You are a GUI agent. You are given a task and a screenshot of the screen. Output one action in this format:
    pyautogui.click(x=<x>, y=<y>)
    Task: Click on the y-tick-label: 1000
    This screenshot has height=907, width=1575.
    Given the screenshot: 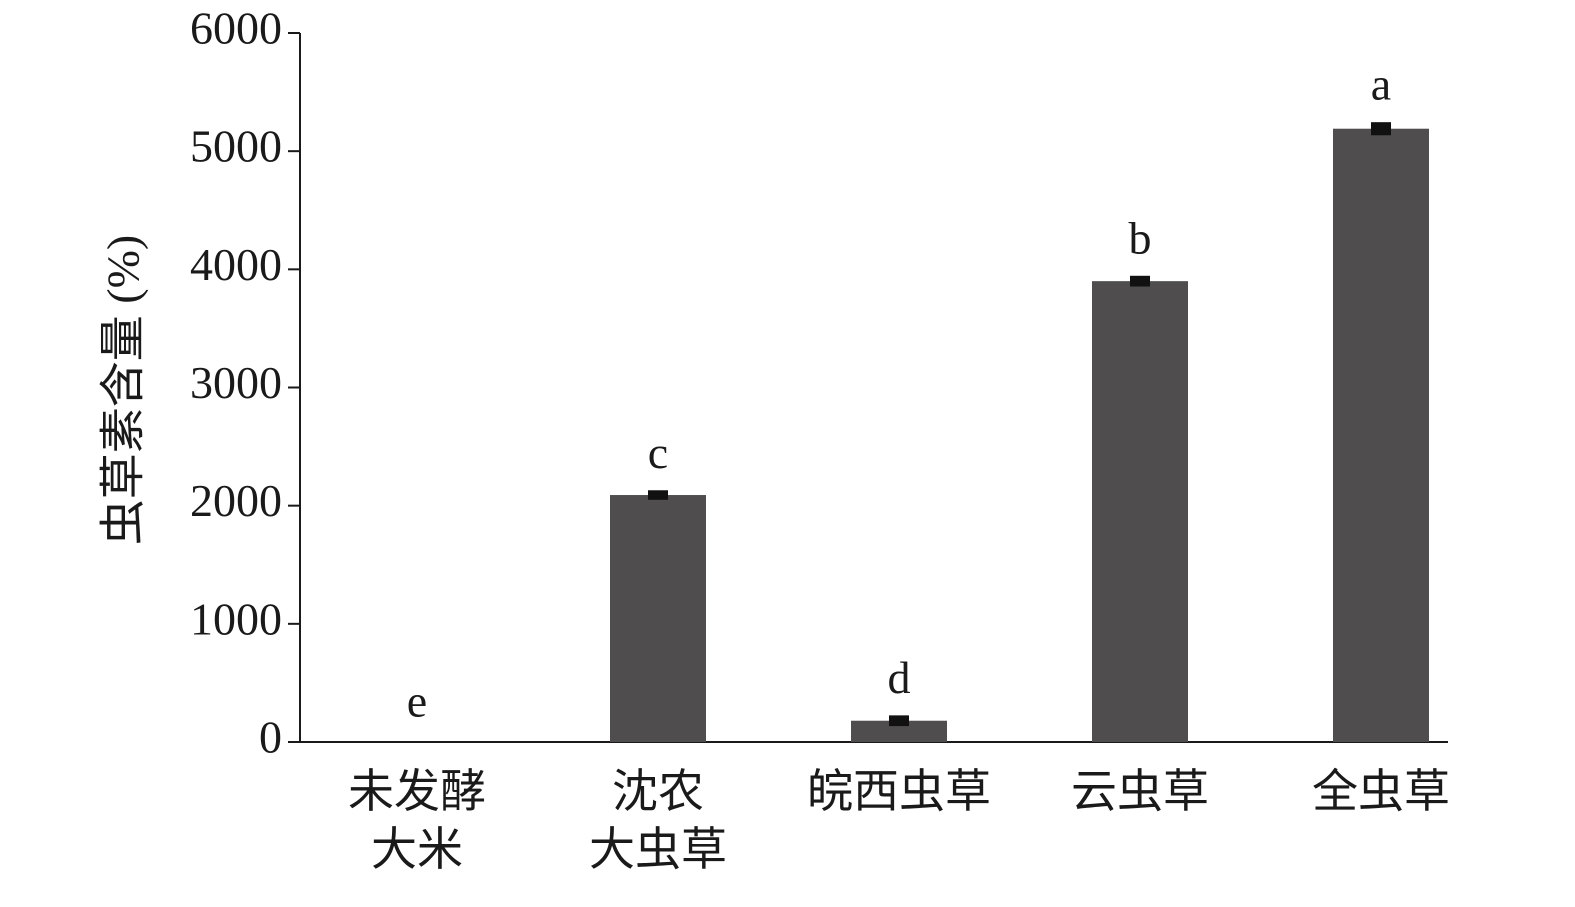 What is the action you would take?
    pyautogui.click(x=236, y=618)
    